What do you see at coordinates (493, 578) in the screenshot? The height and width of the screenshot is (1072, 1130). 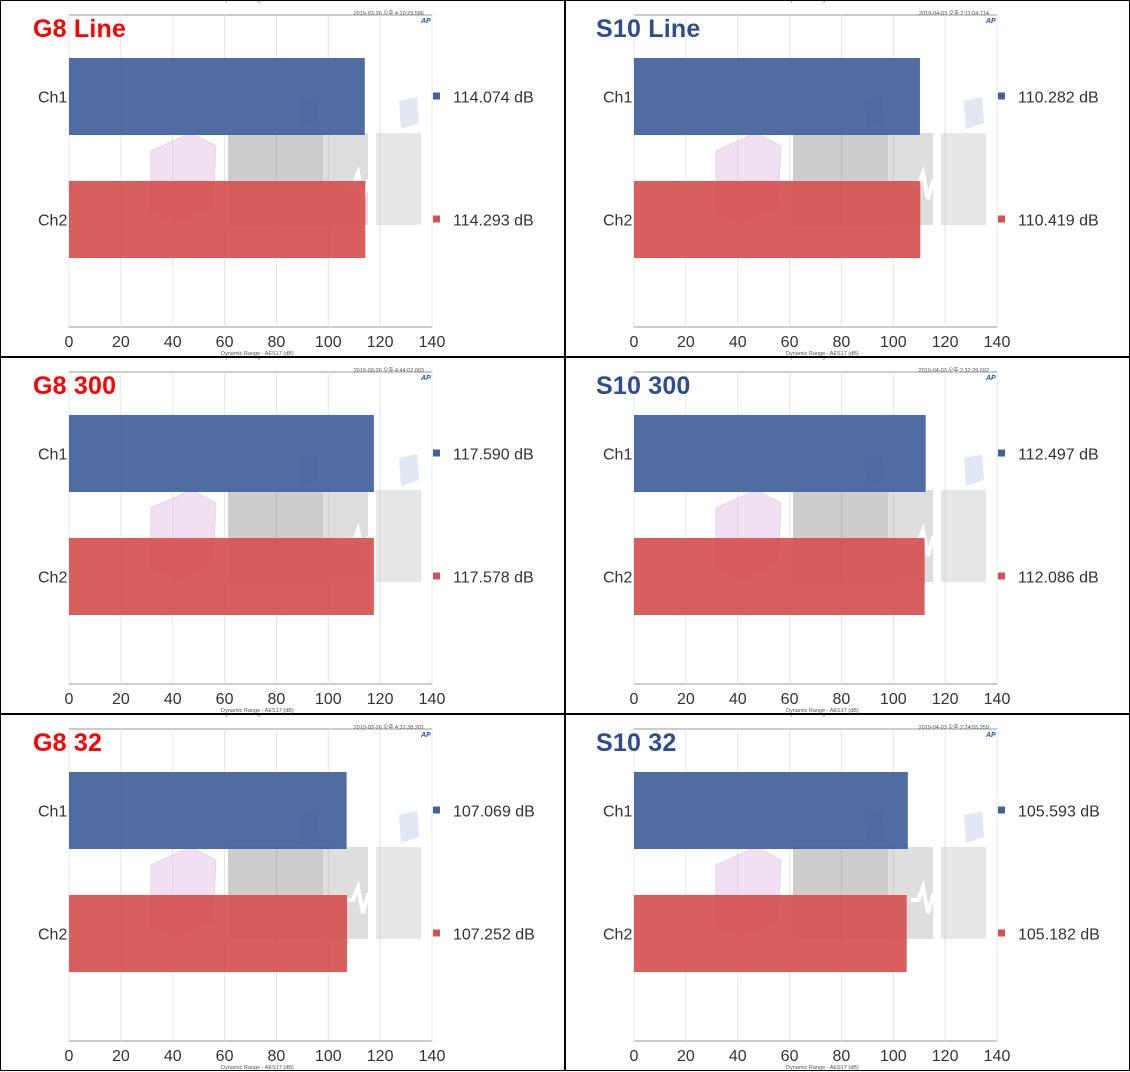 I see `data-label: 117.578 dB` at bounding box center [493, 578].